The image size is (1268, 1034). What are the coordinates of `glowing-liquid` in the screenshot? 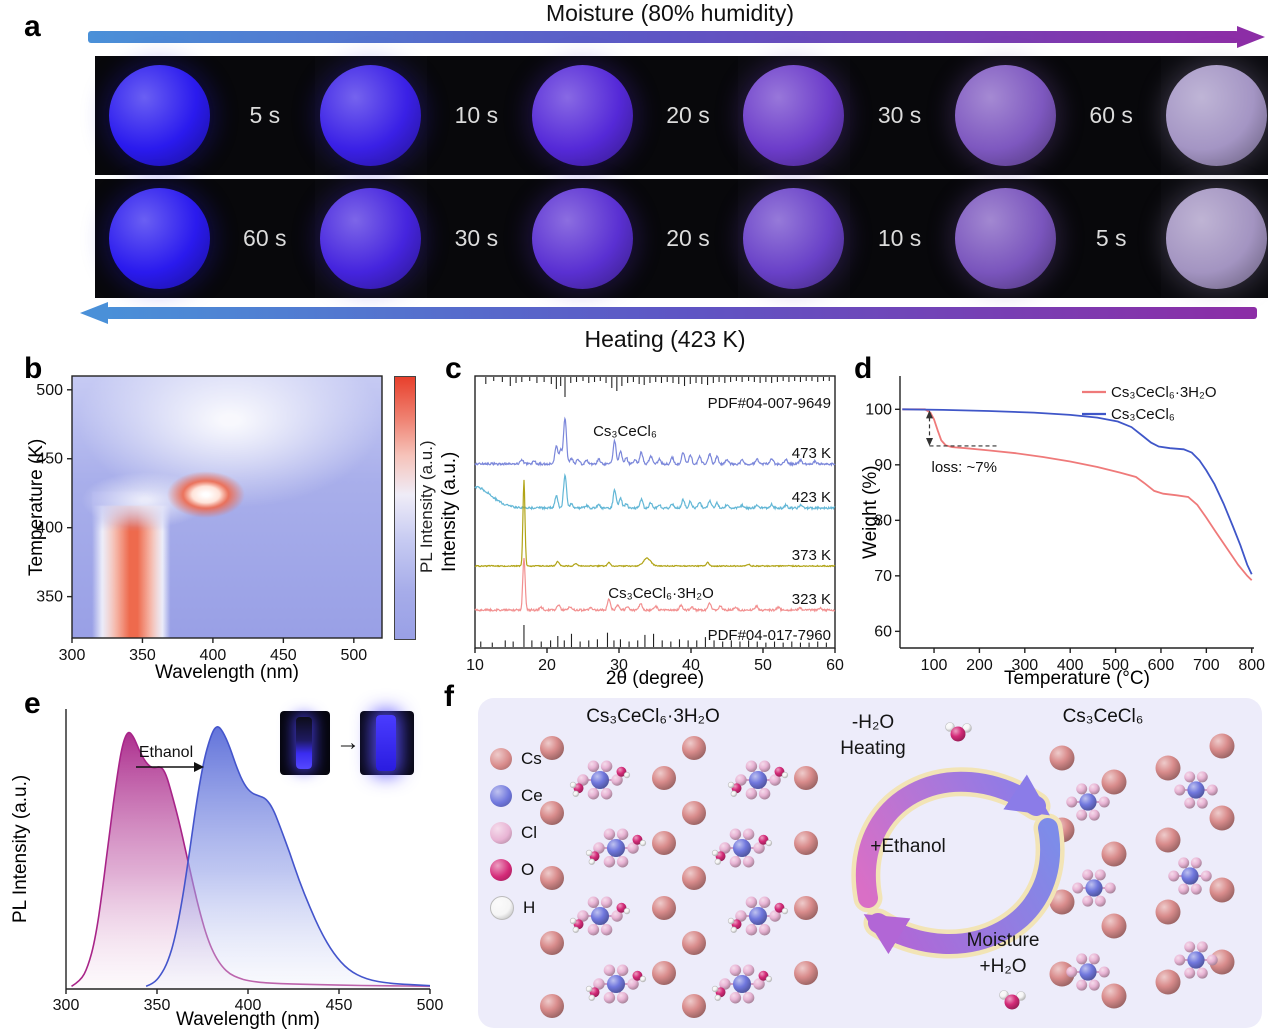 It's located at (386, 743).